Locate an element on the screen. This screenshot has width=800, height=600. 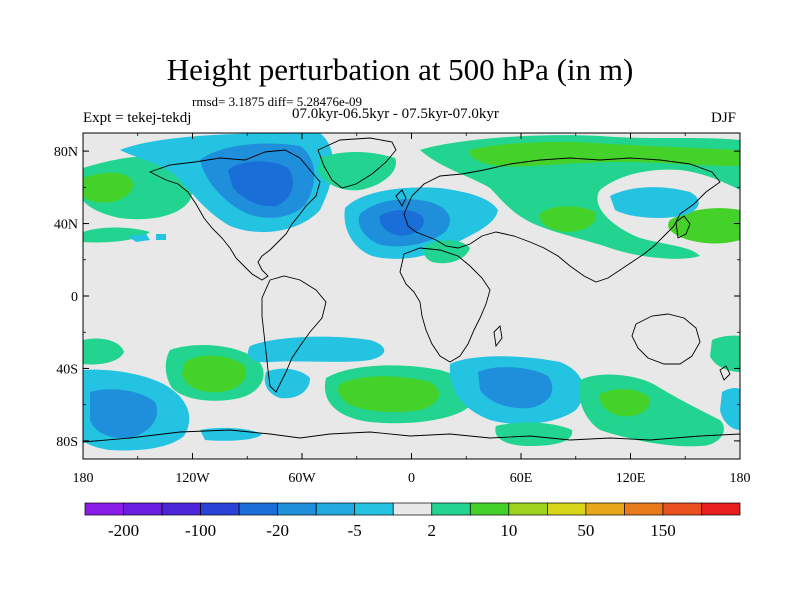
lon-tick-label: 120W is located at coordinates (192, 478).